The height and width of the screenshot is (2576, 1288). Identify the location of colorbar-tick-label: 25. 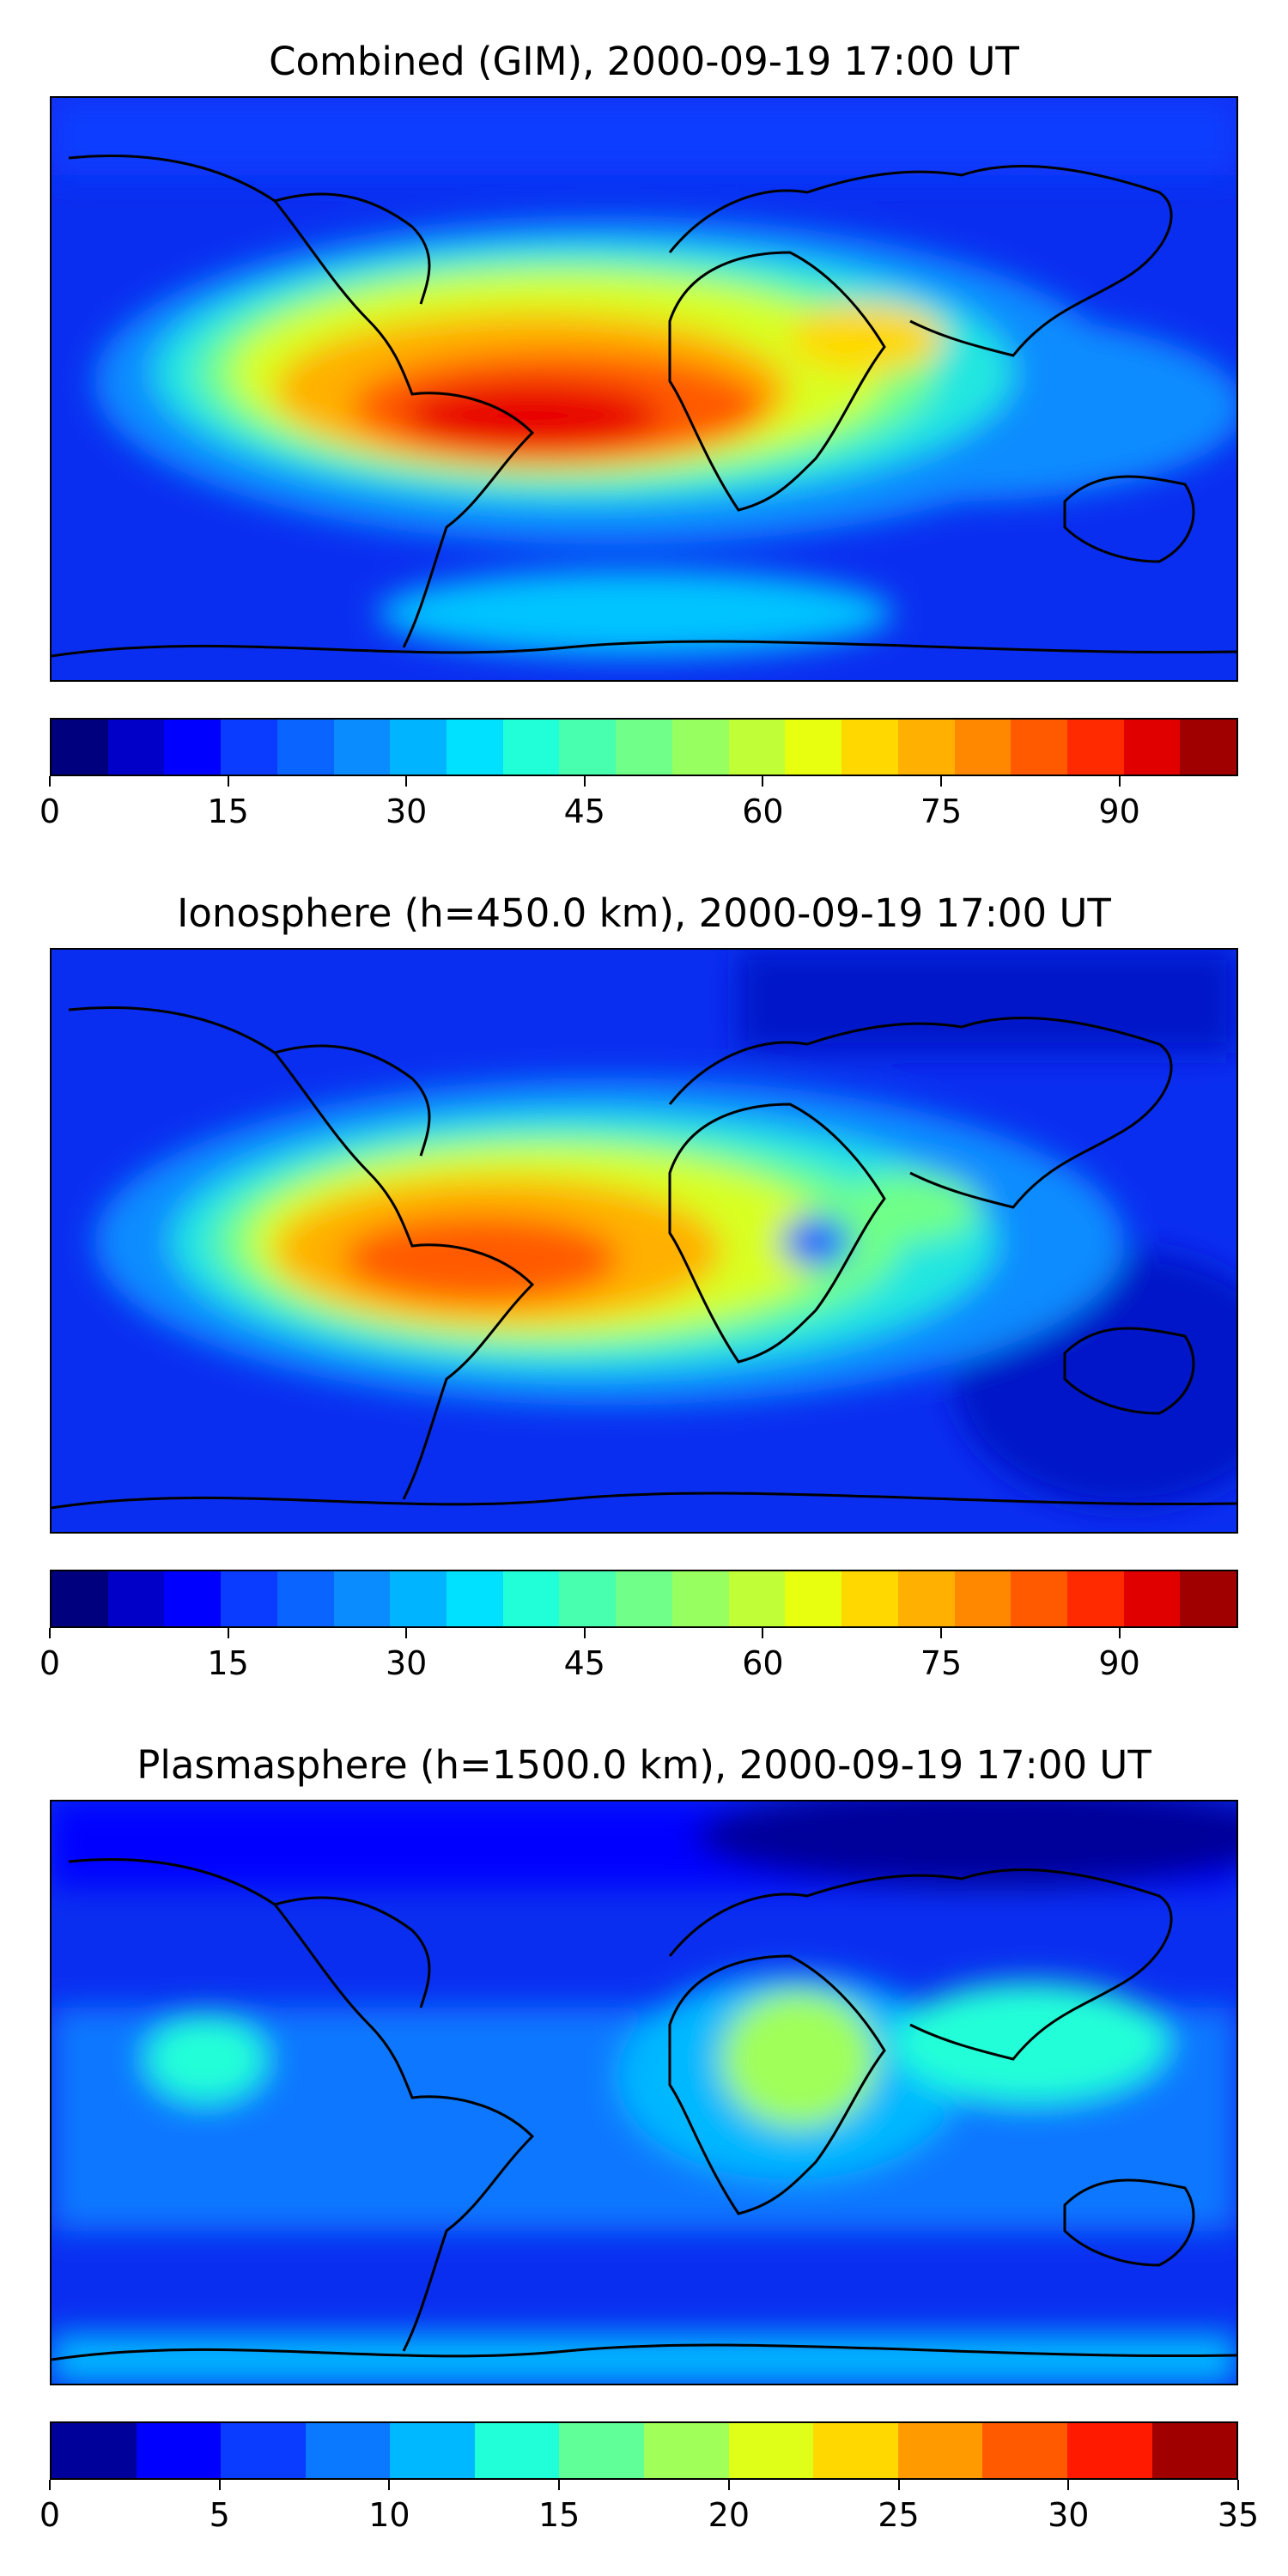
(899, 2515).